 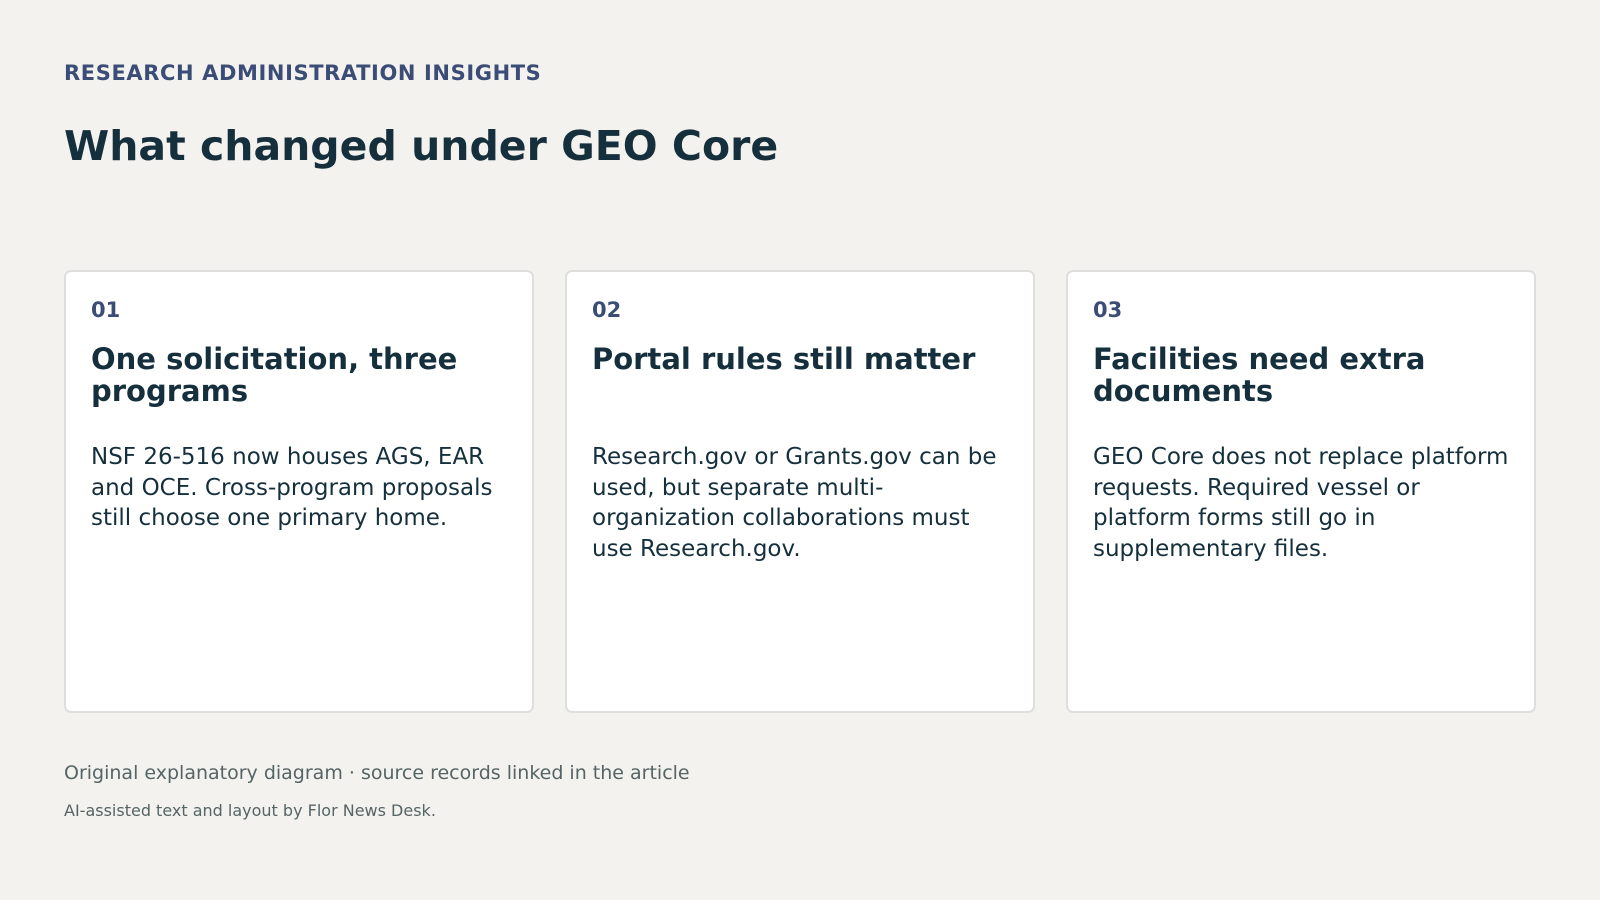 What do you see at coordinates (106, 310) in the screenshot?
I see `card-number: 01` at bounding box center [106, 310].